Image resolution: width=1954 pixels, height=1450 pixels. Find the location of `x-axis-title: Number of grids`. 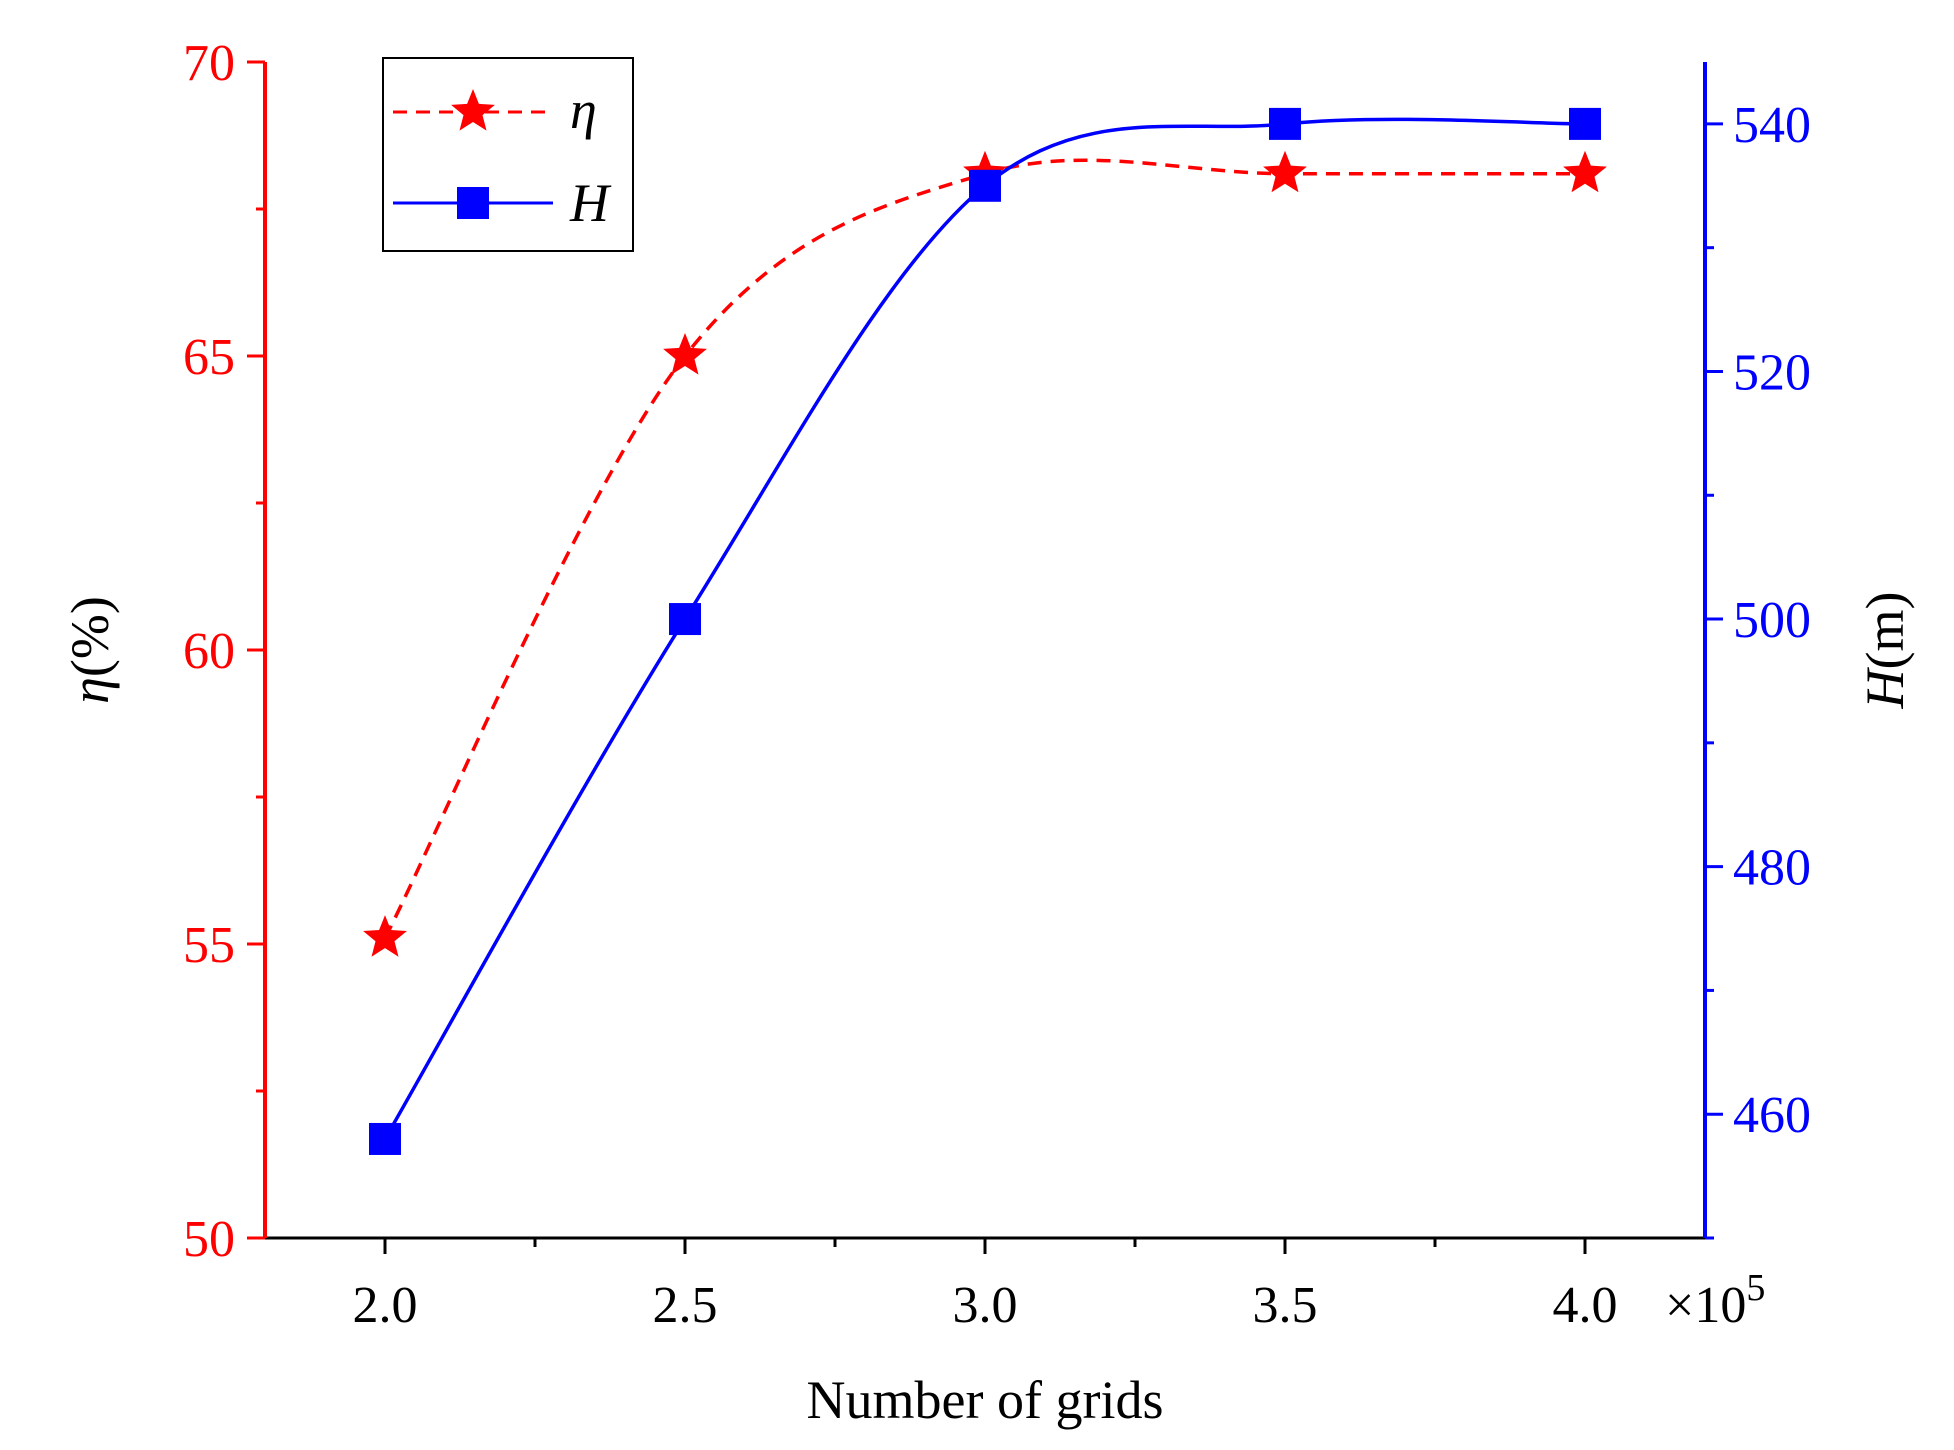

x-axis-title: Number of grids is located at coordinates (985, 1400).